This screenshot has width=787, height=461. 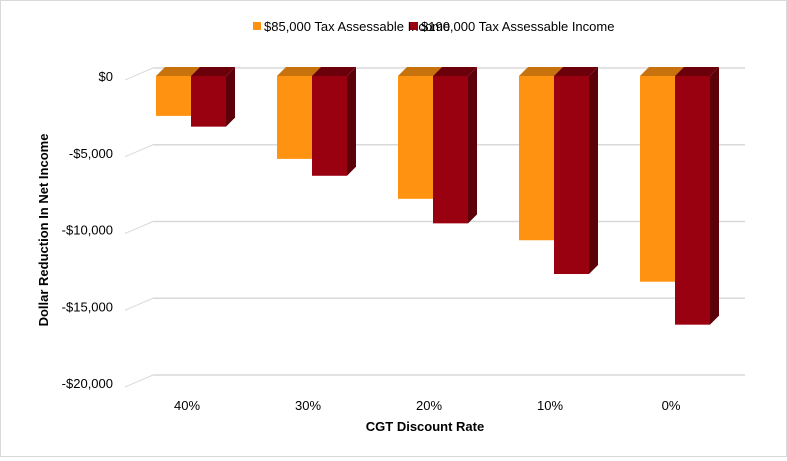 I want to click on x-axis-title: CGT Discount Rate, so click(x=425, y=426).